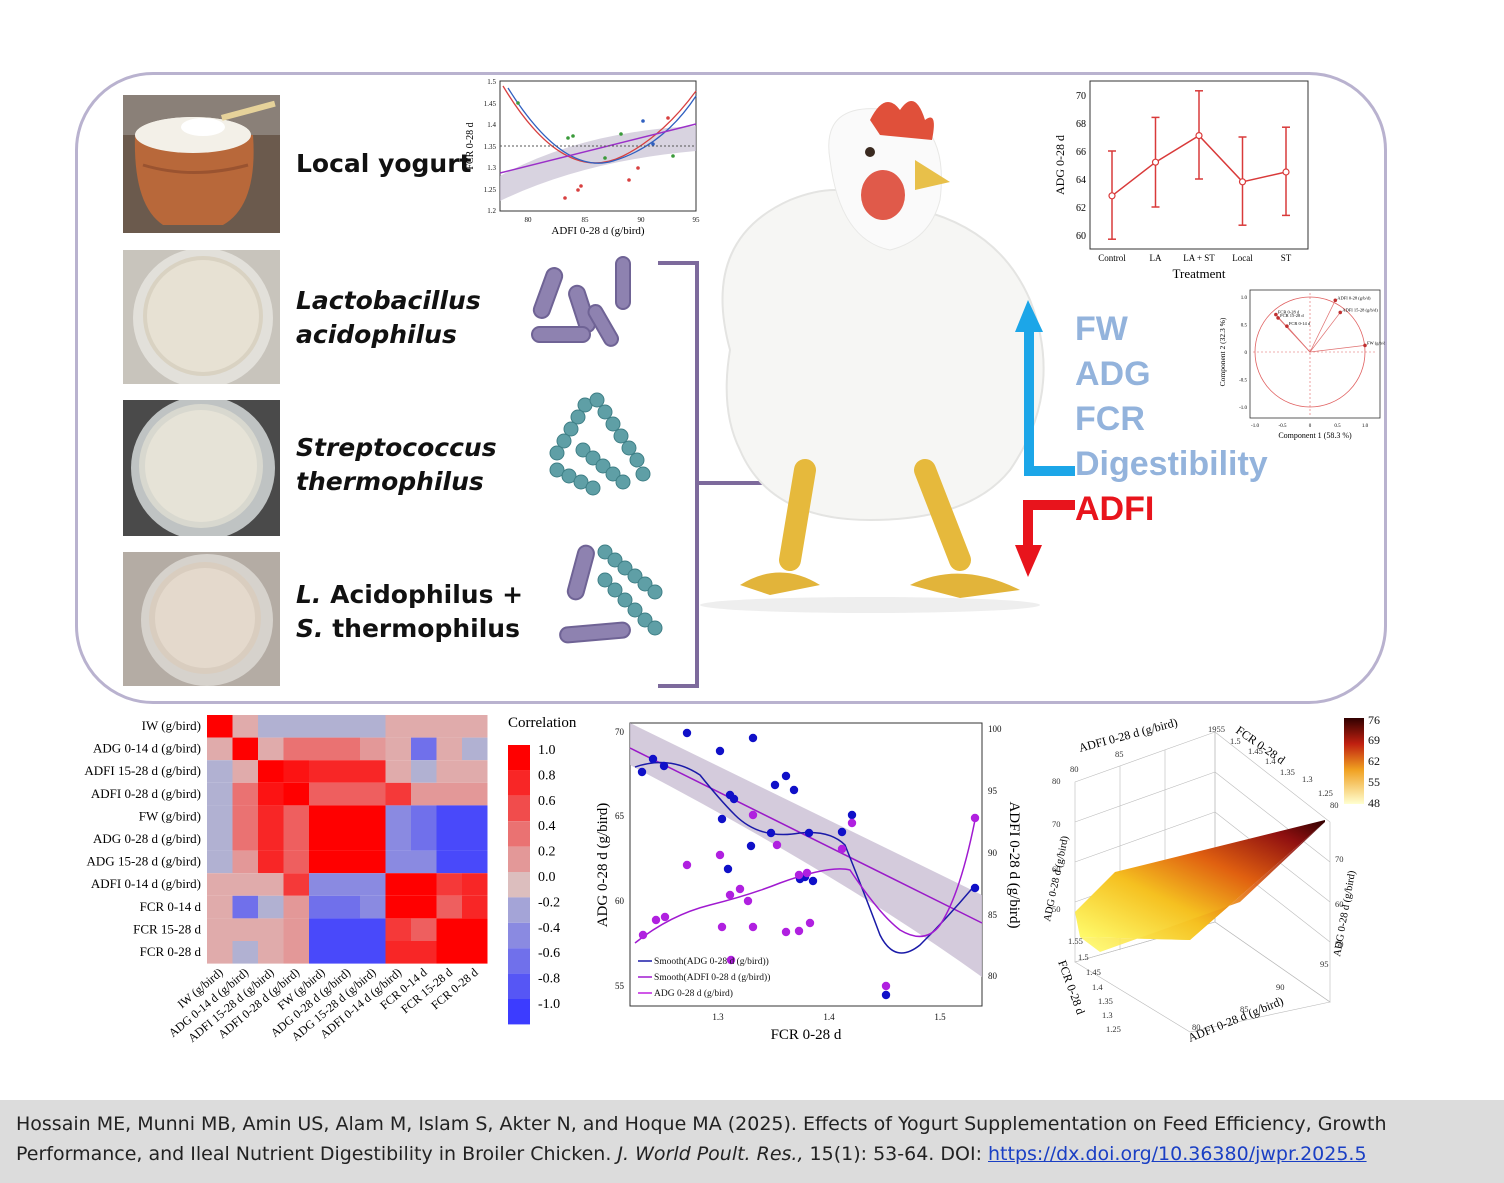 The width and height of the screenshot is (1504, 1183). I want to click on label-streptococcus: Streptococcus thermophilus, so click(396, 464).